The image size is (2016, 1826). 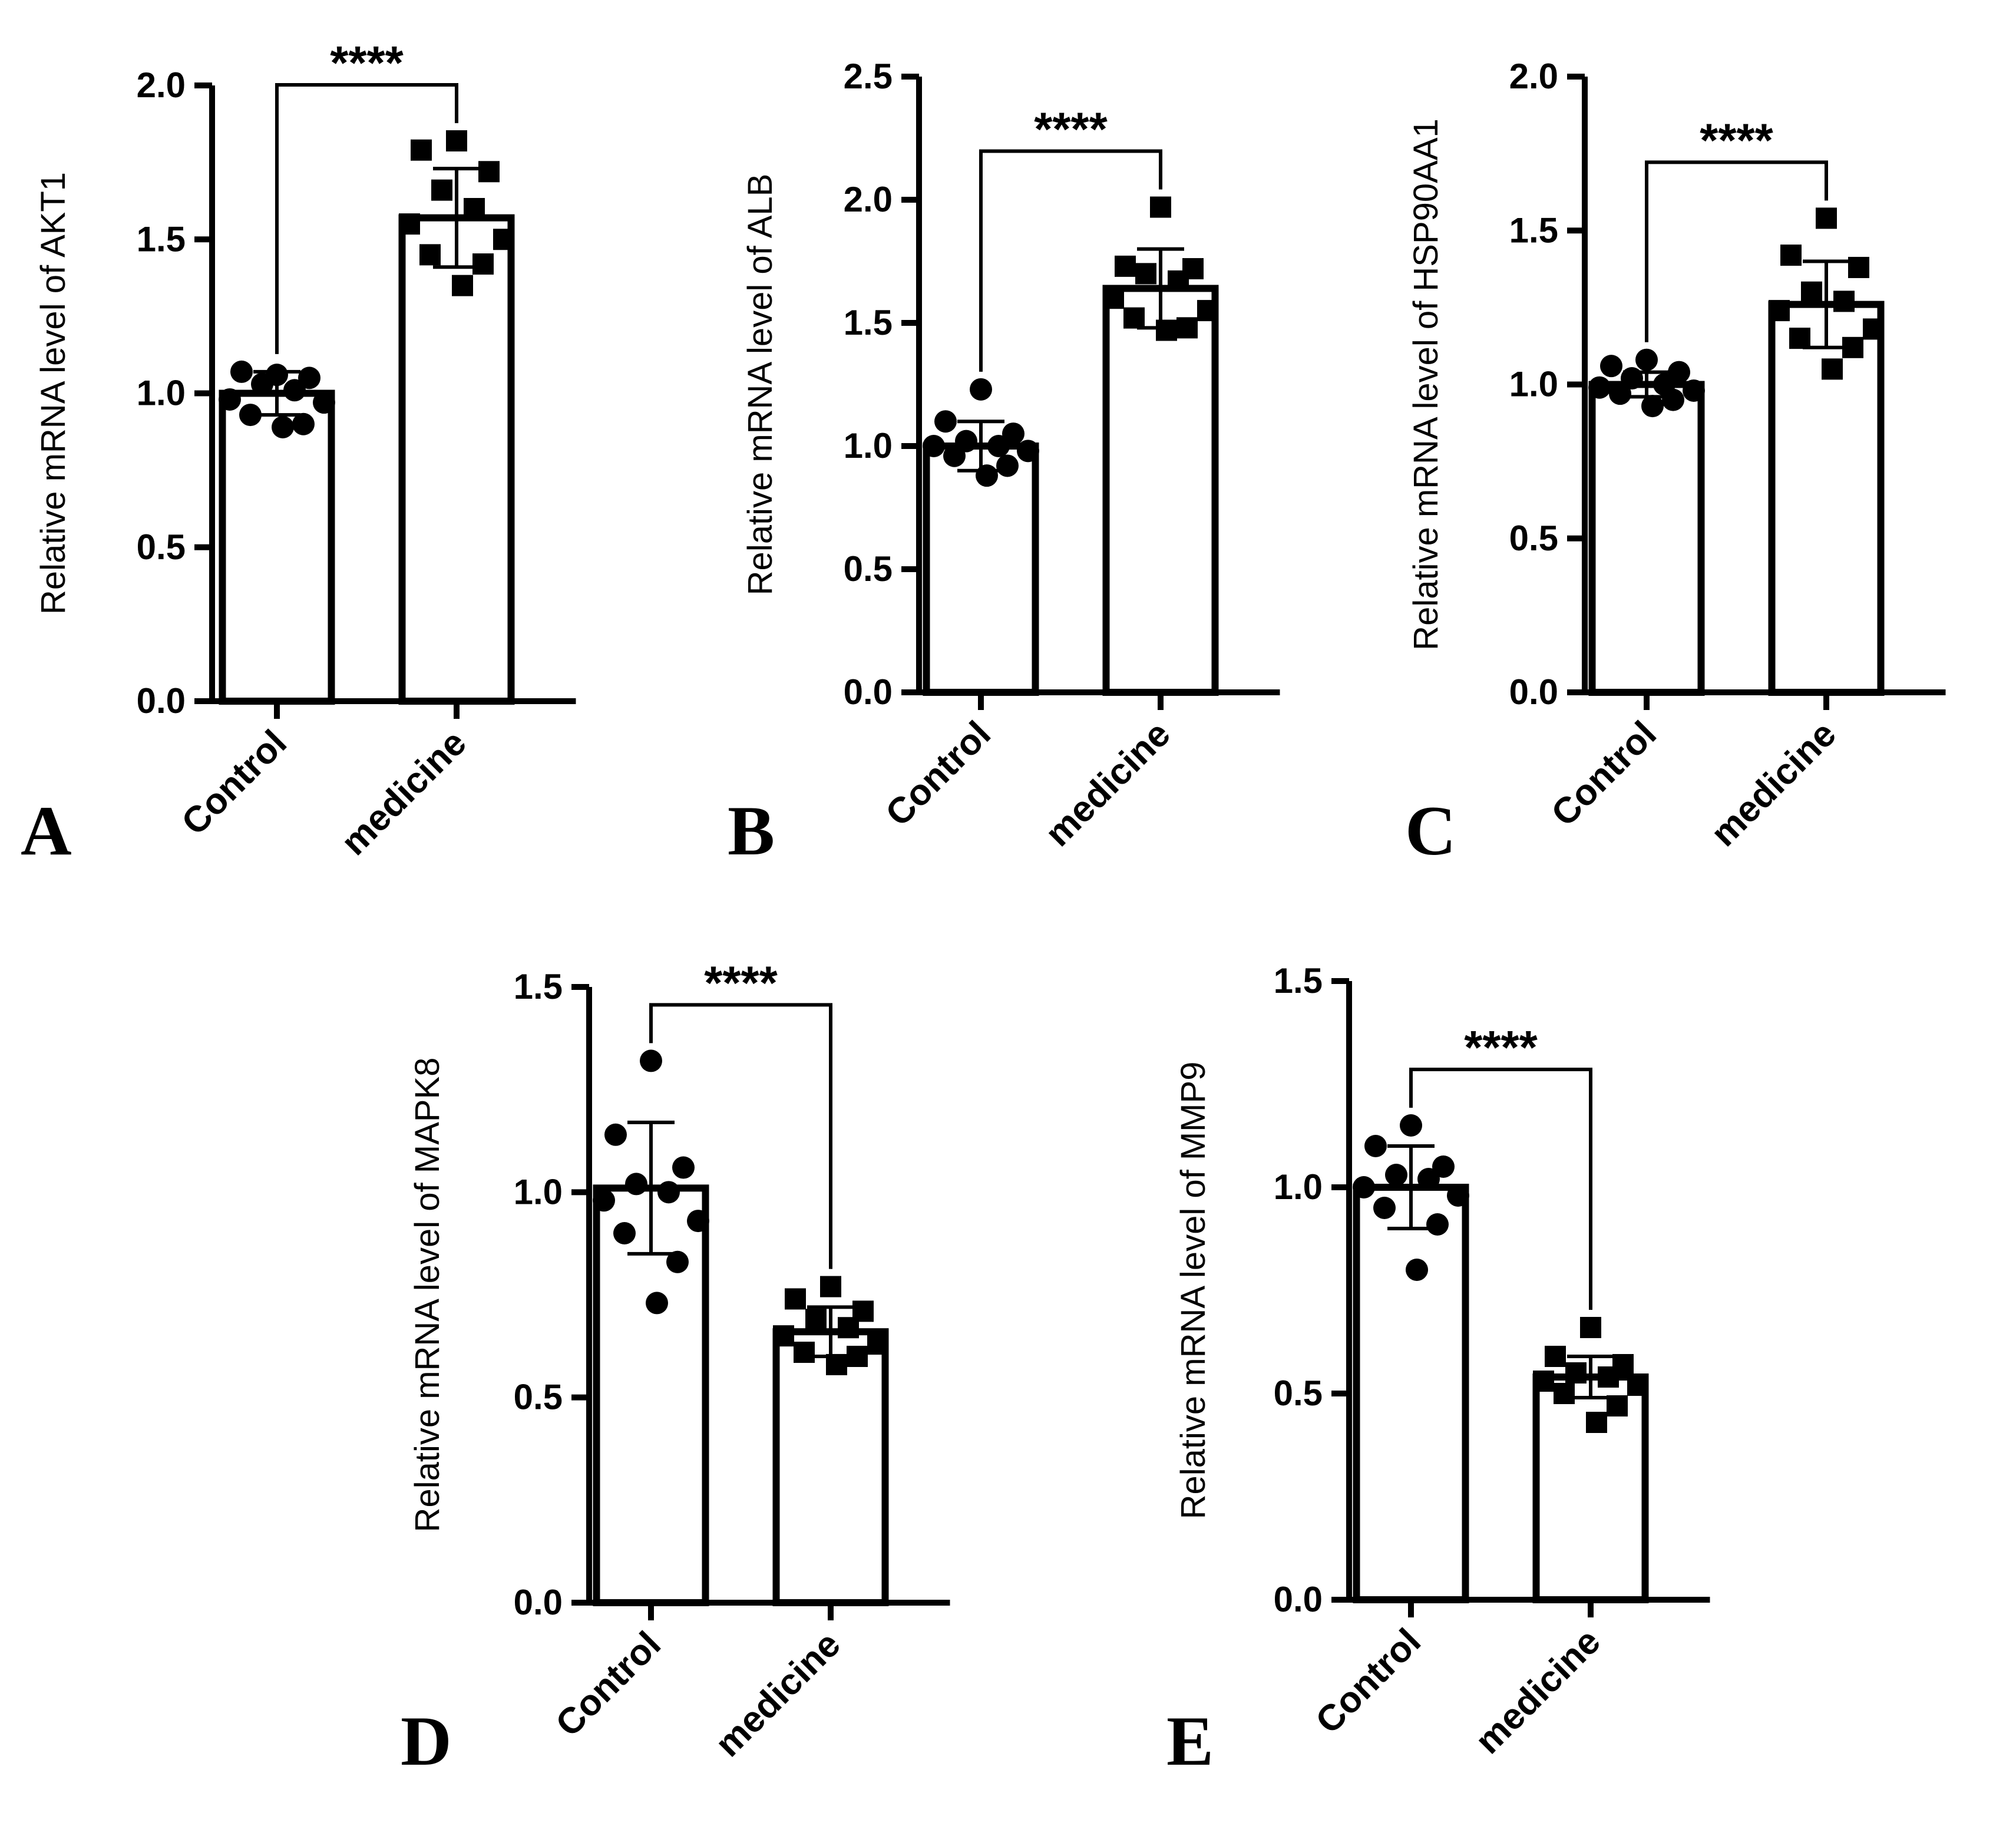 I want to click on panel-letter: E, so click(x=1190, y=1741).